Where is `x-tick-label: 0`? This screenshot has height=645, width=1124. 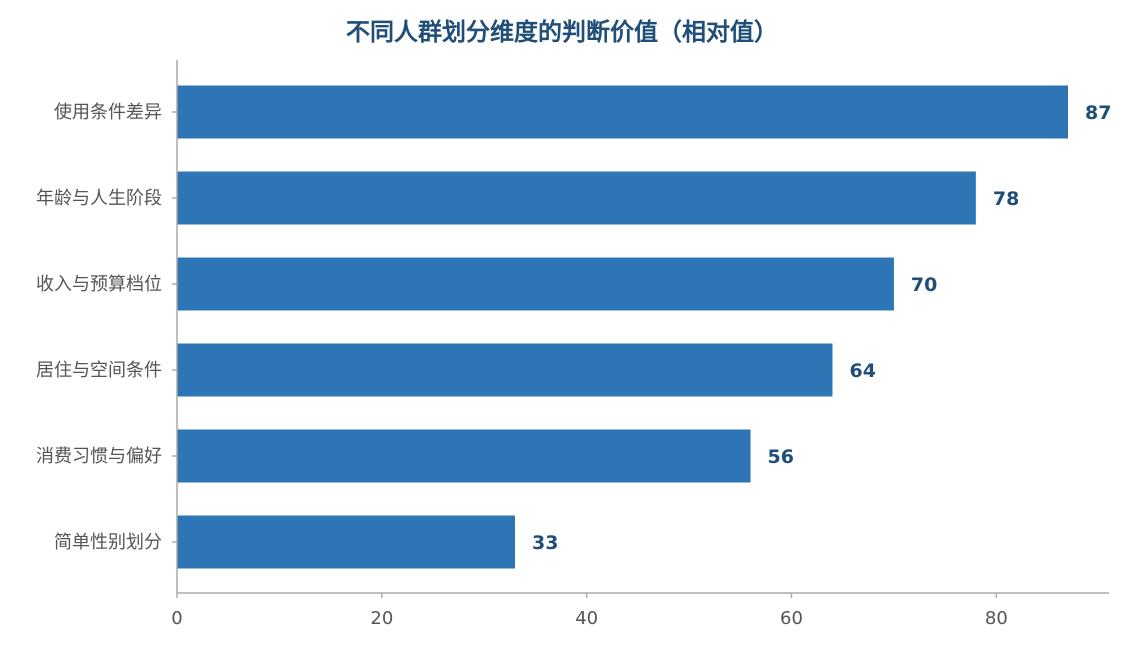 x-tick-label: 0 is located at coordinates (176, 618).